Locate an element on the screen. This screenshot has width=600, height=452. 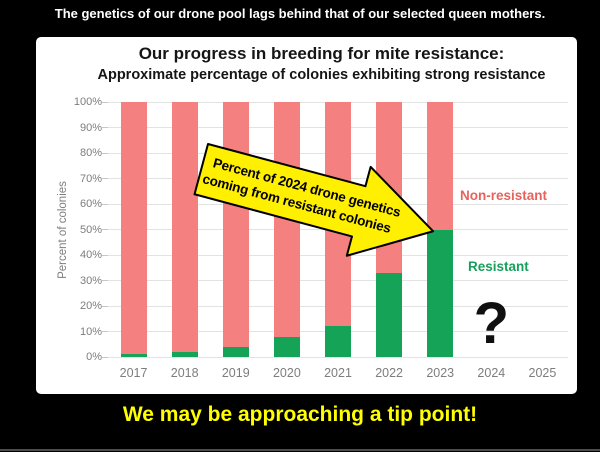
y-tick-label: 10% is located at coordinates (90, 331).